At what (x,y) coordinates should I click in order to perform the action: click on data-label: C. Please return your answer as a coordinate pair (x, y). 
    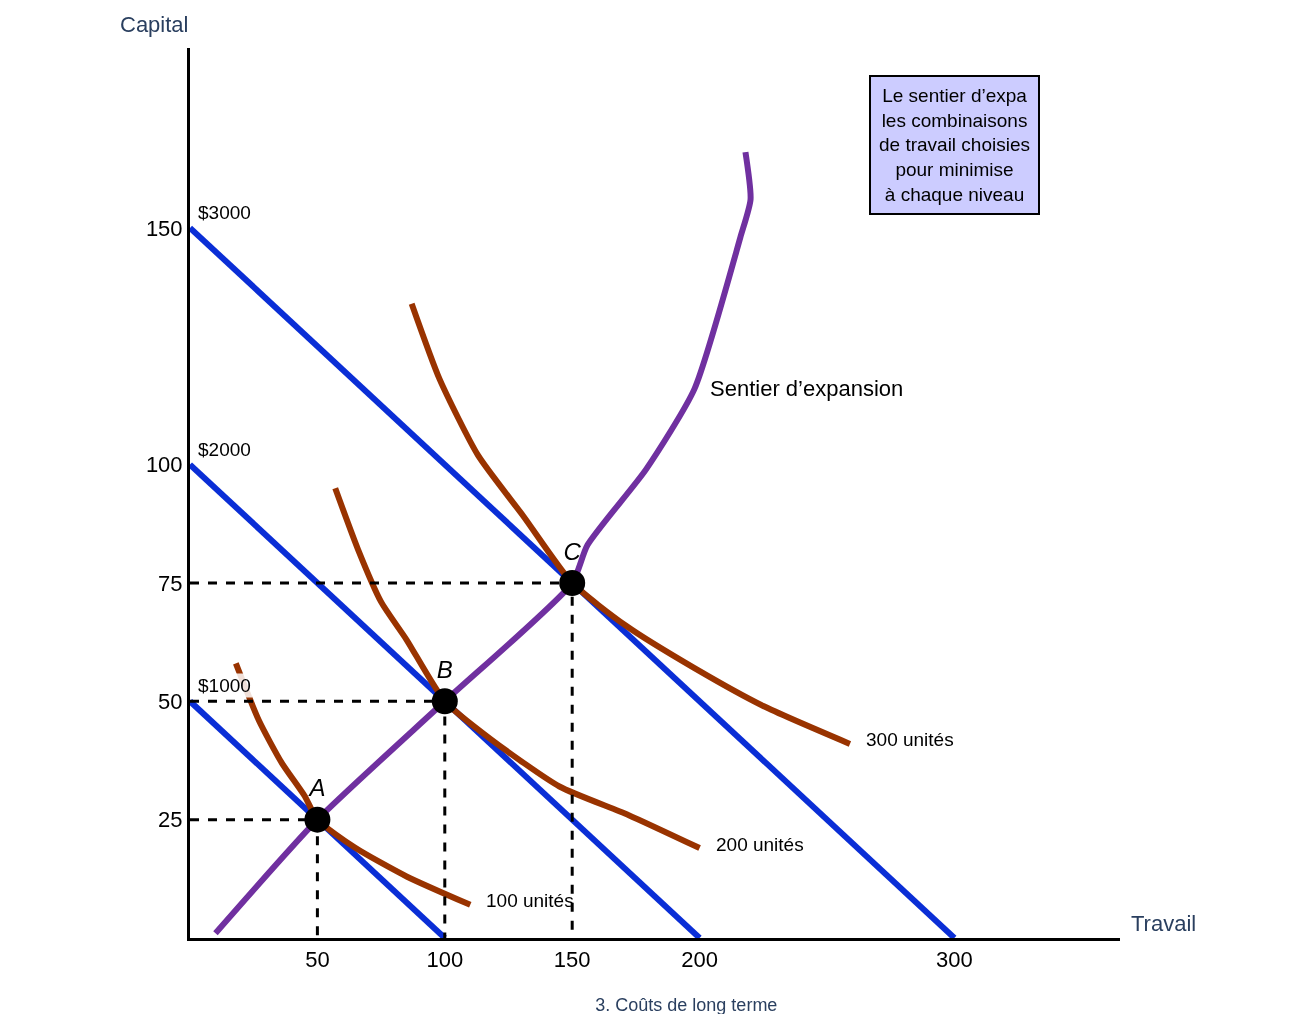
    Looking at the image, I should click on (572, 551).